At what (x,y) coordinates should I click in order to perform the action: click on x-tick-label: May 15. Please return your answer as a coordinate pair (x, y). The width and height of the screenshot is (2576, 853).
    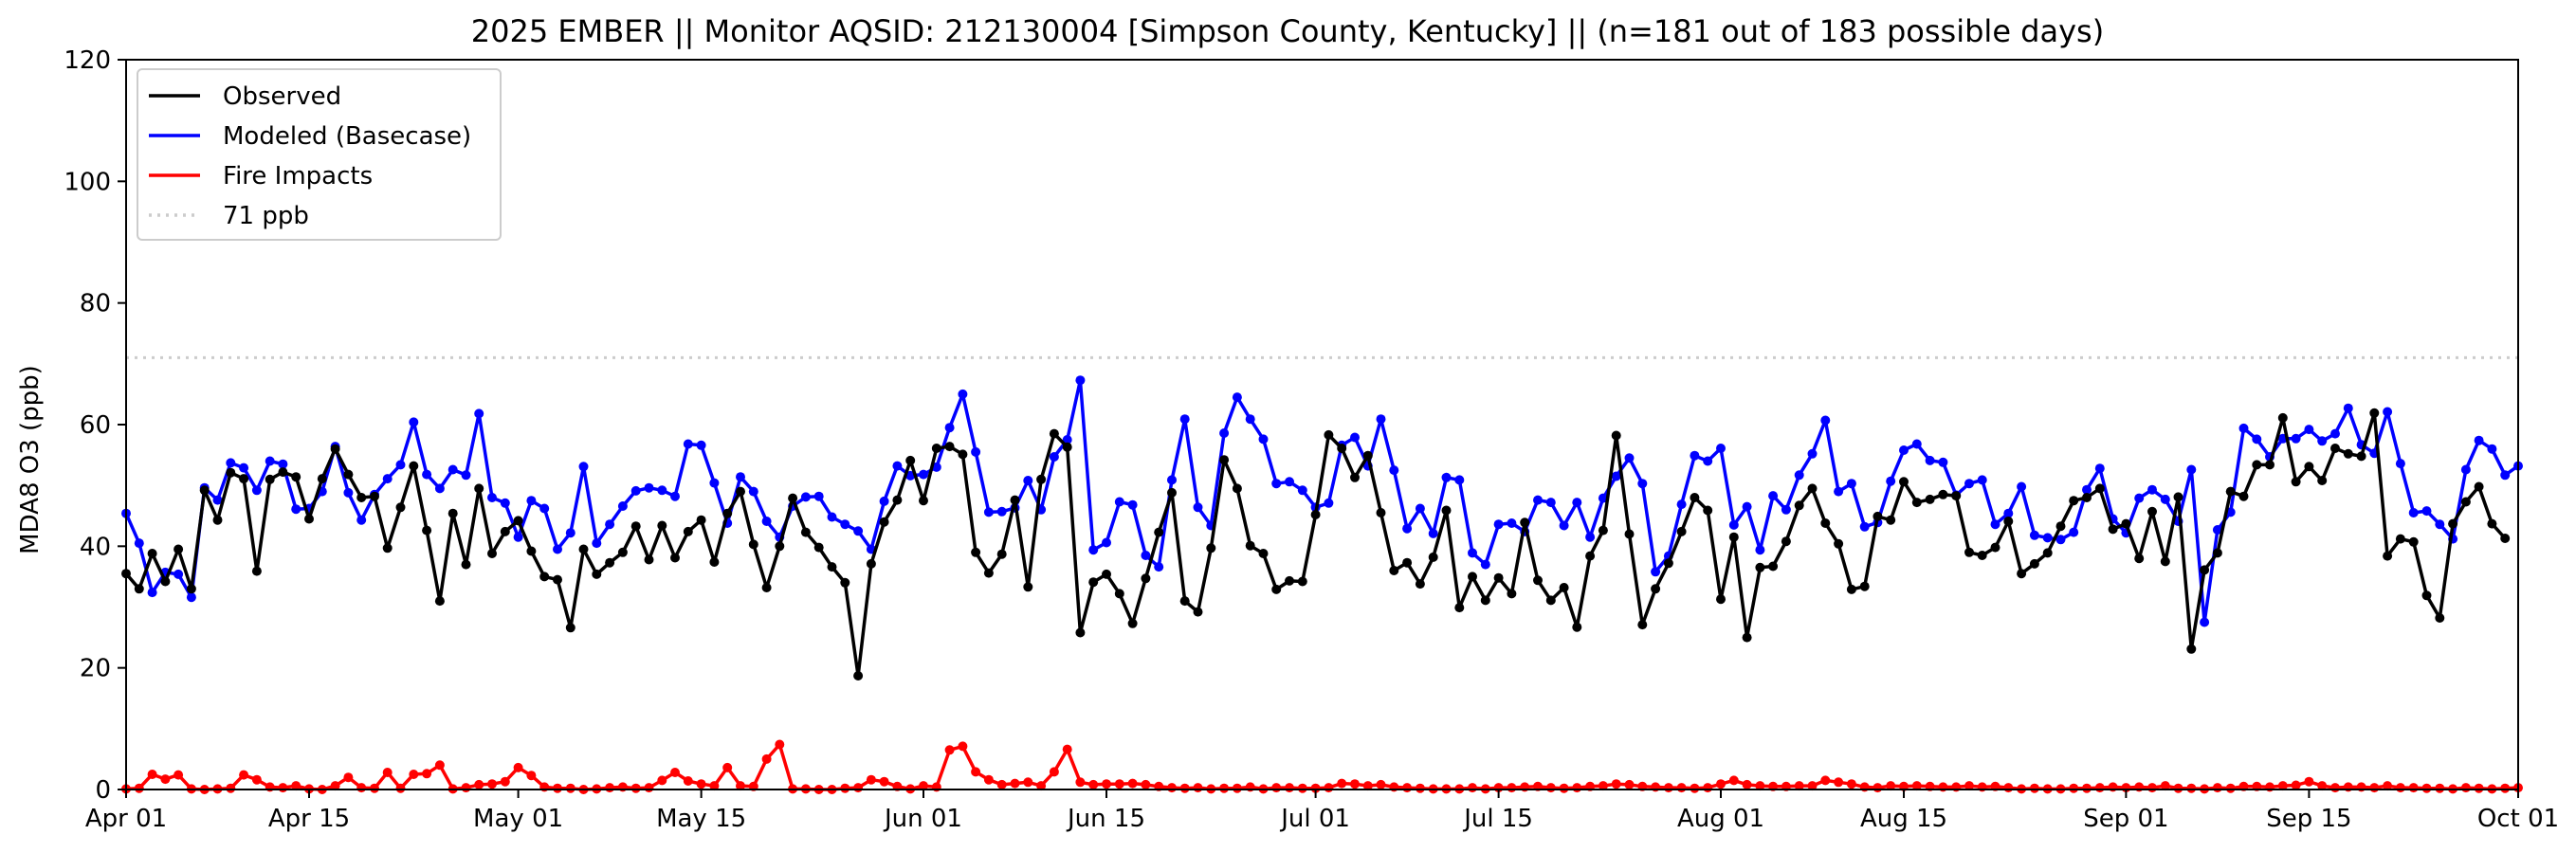
    Looking at the image, I should click on (701, 819).